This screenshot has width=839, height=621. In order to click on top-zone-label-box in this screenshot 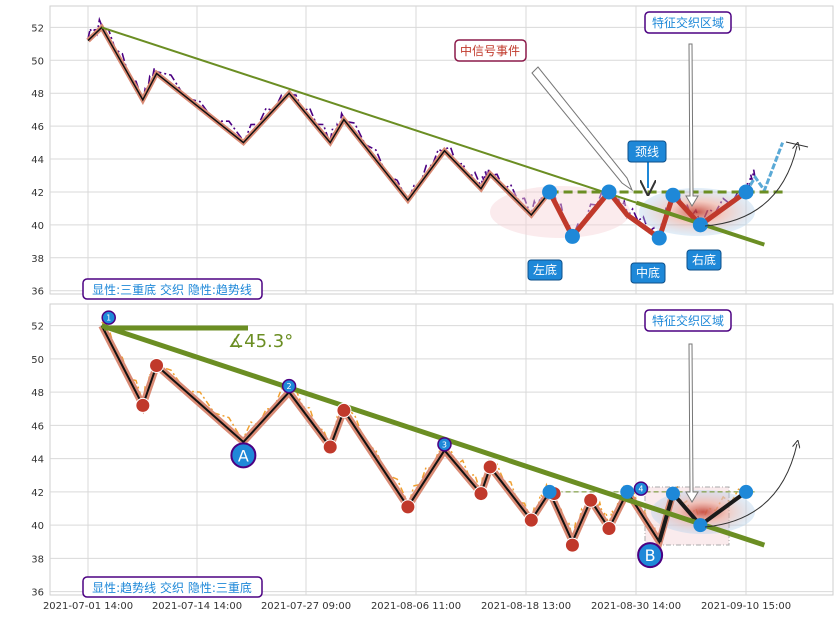, I will do `click(688, 22)`.